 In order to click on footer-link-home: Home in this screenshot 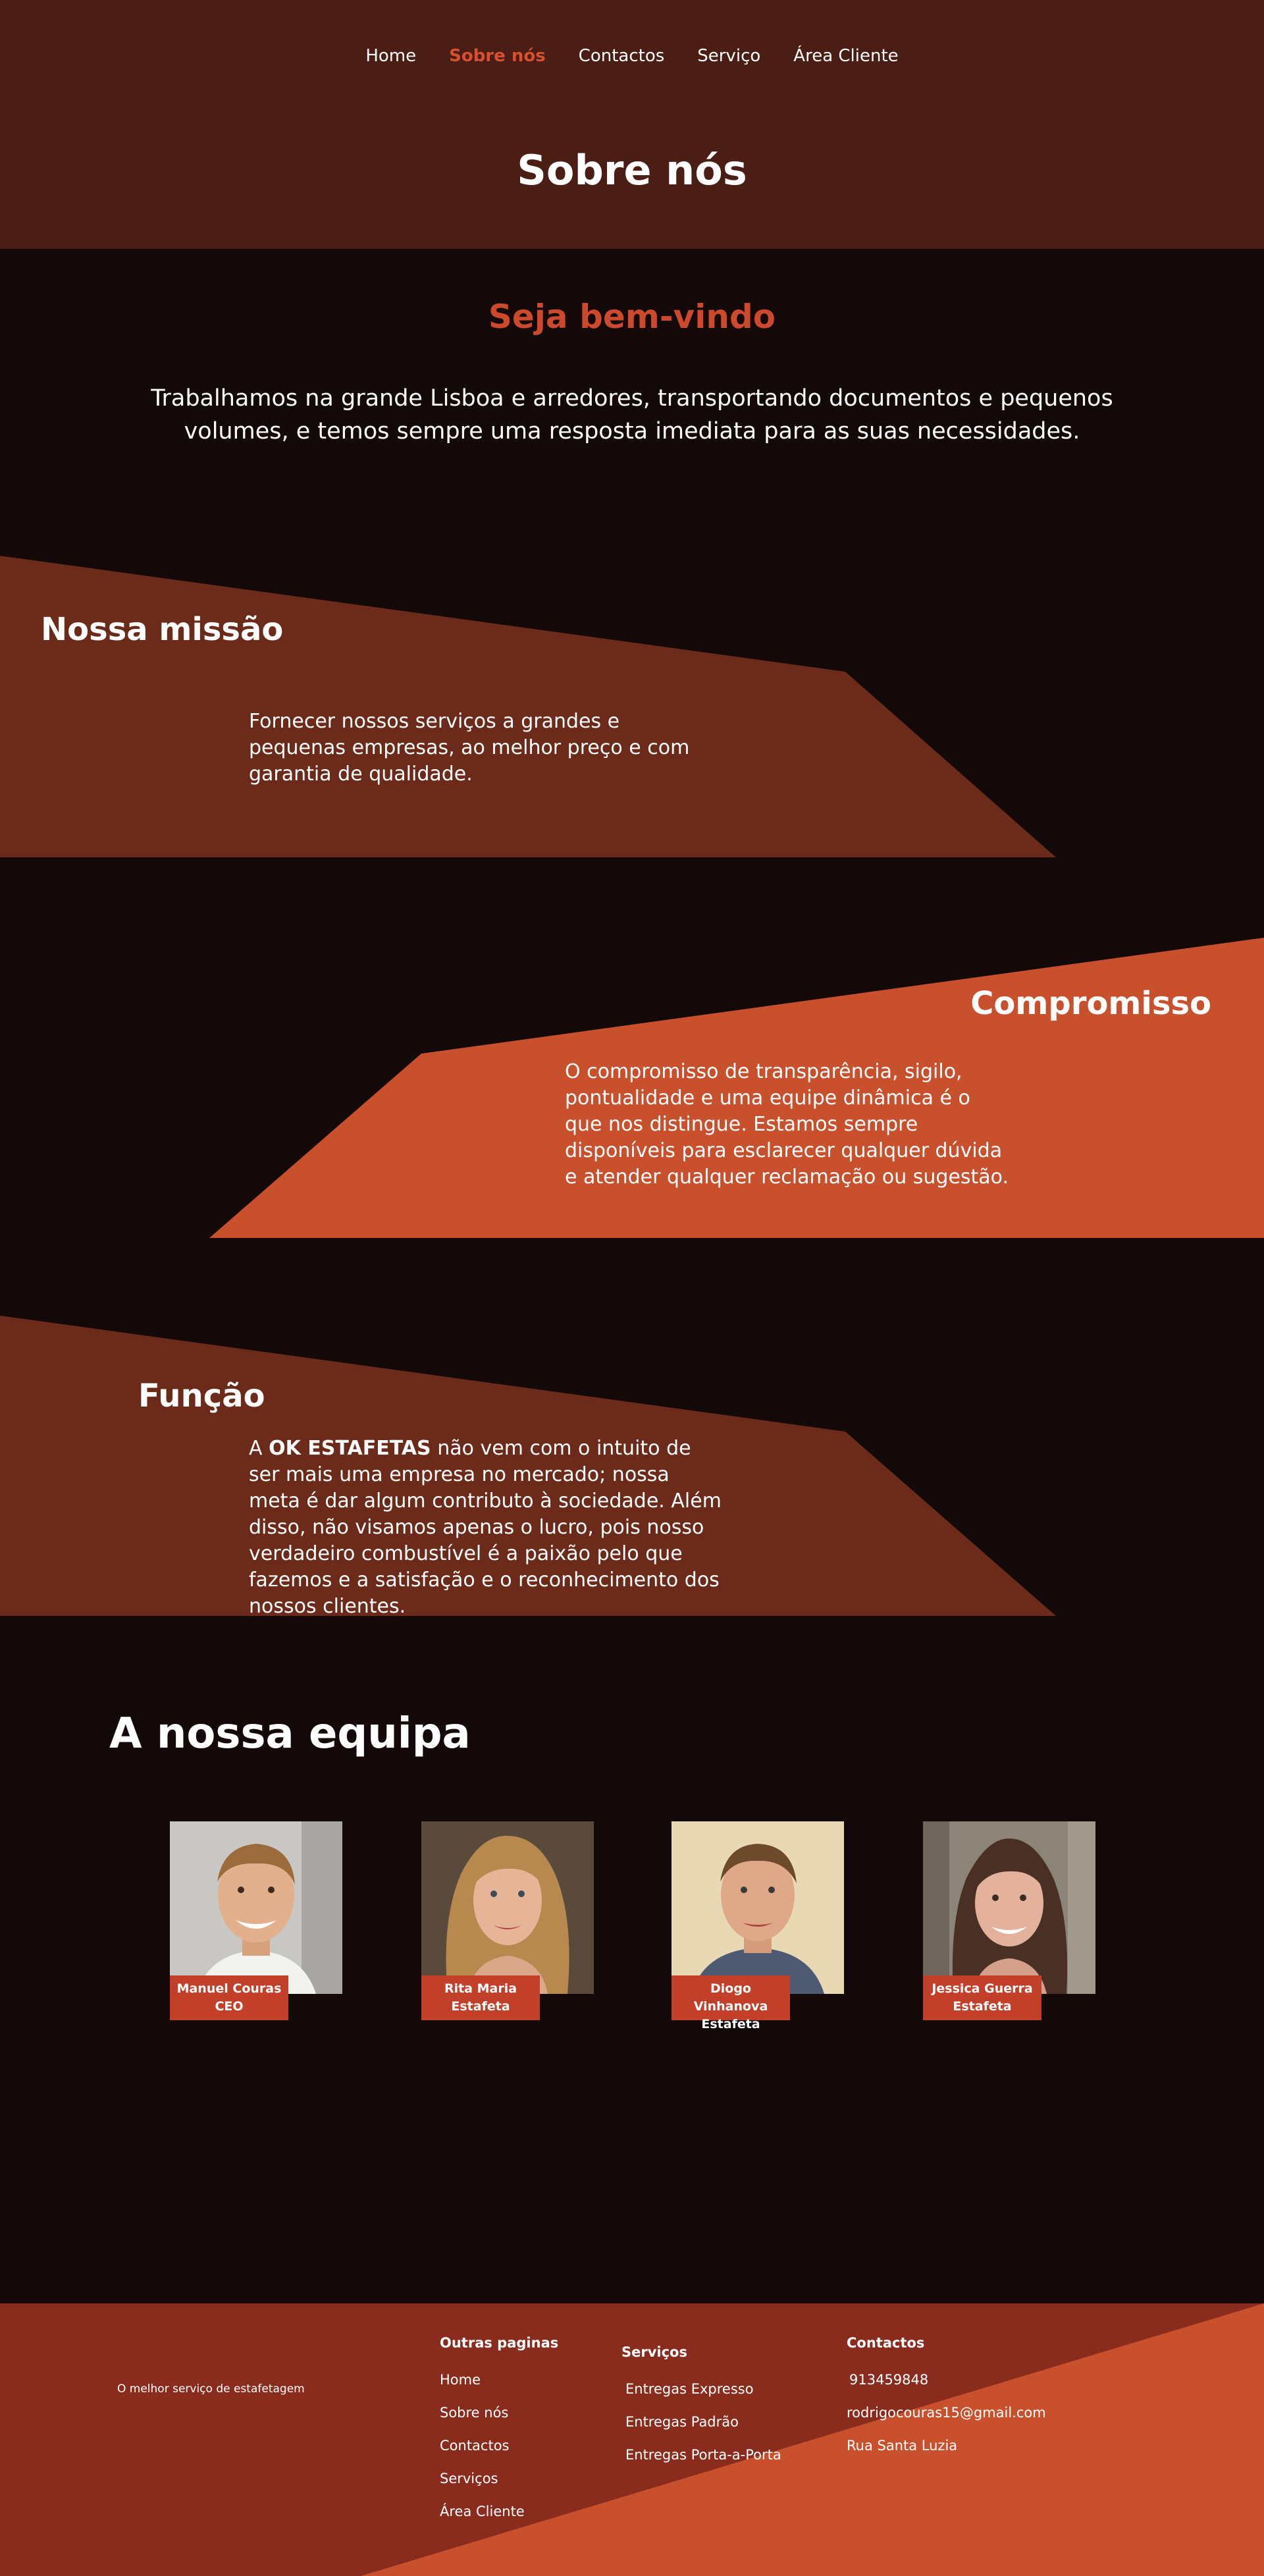, I will do `click(460, 2380)`.